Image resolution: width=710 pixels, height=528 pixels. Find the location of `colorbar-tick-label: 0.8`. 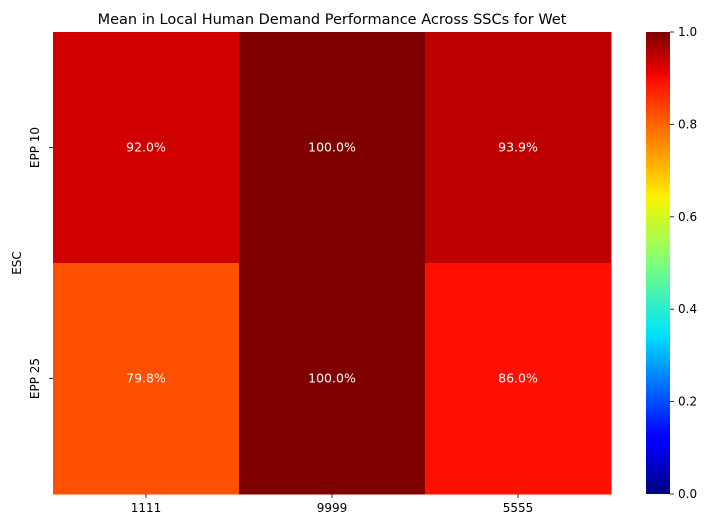

colorbar-tick-label: 0.8 is located at coordinates (687, 124).